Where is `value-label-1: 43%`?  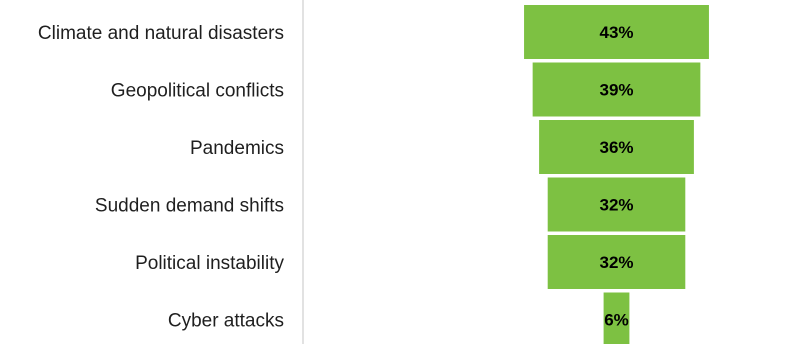 value-label-1: 43% is located at coordinates (616, 32).